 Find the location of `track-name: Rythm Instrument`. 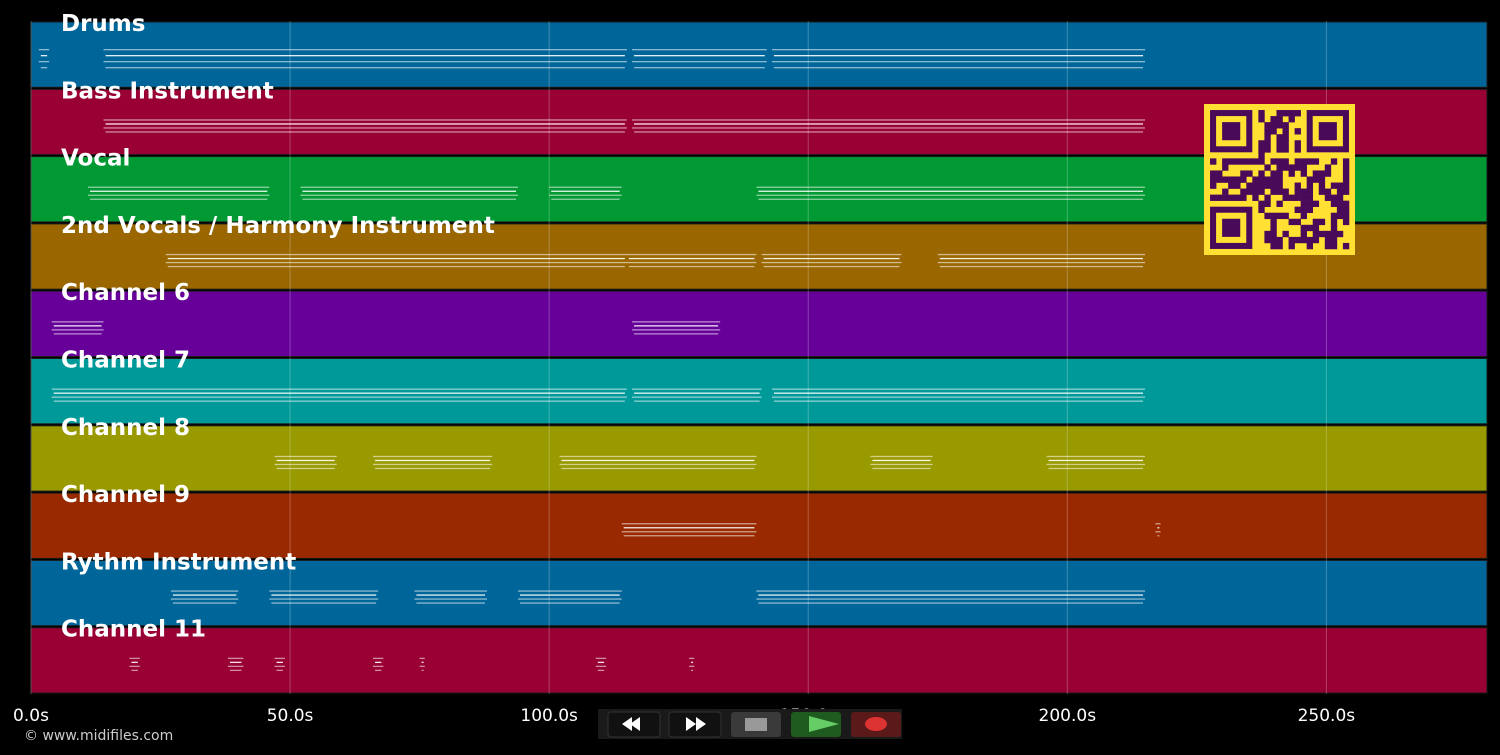

track-name: Rythm Instrument is located at coordinates (178, 562).